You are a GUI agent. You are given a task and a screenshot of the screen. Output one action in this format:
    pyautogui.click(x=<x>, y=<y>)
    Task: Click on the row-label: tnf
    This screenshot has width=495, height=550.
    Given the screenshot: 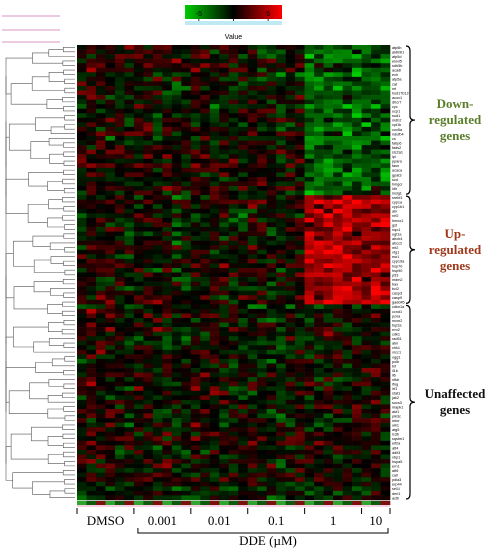 What is the action you would take?
    pyautogui.click(x=394, y=366)
    